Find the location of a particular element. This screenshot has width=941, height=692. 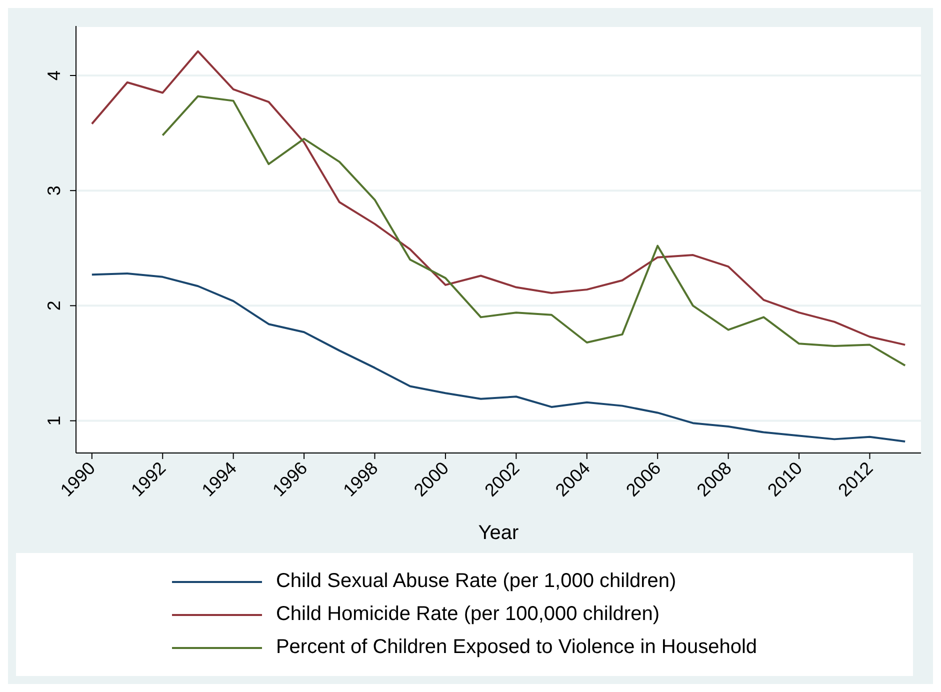

legend-label: Child Homicide Rate (per 100,000 children) is located at coordinates (468, 614).